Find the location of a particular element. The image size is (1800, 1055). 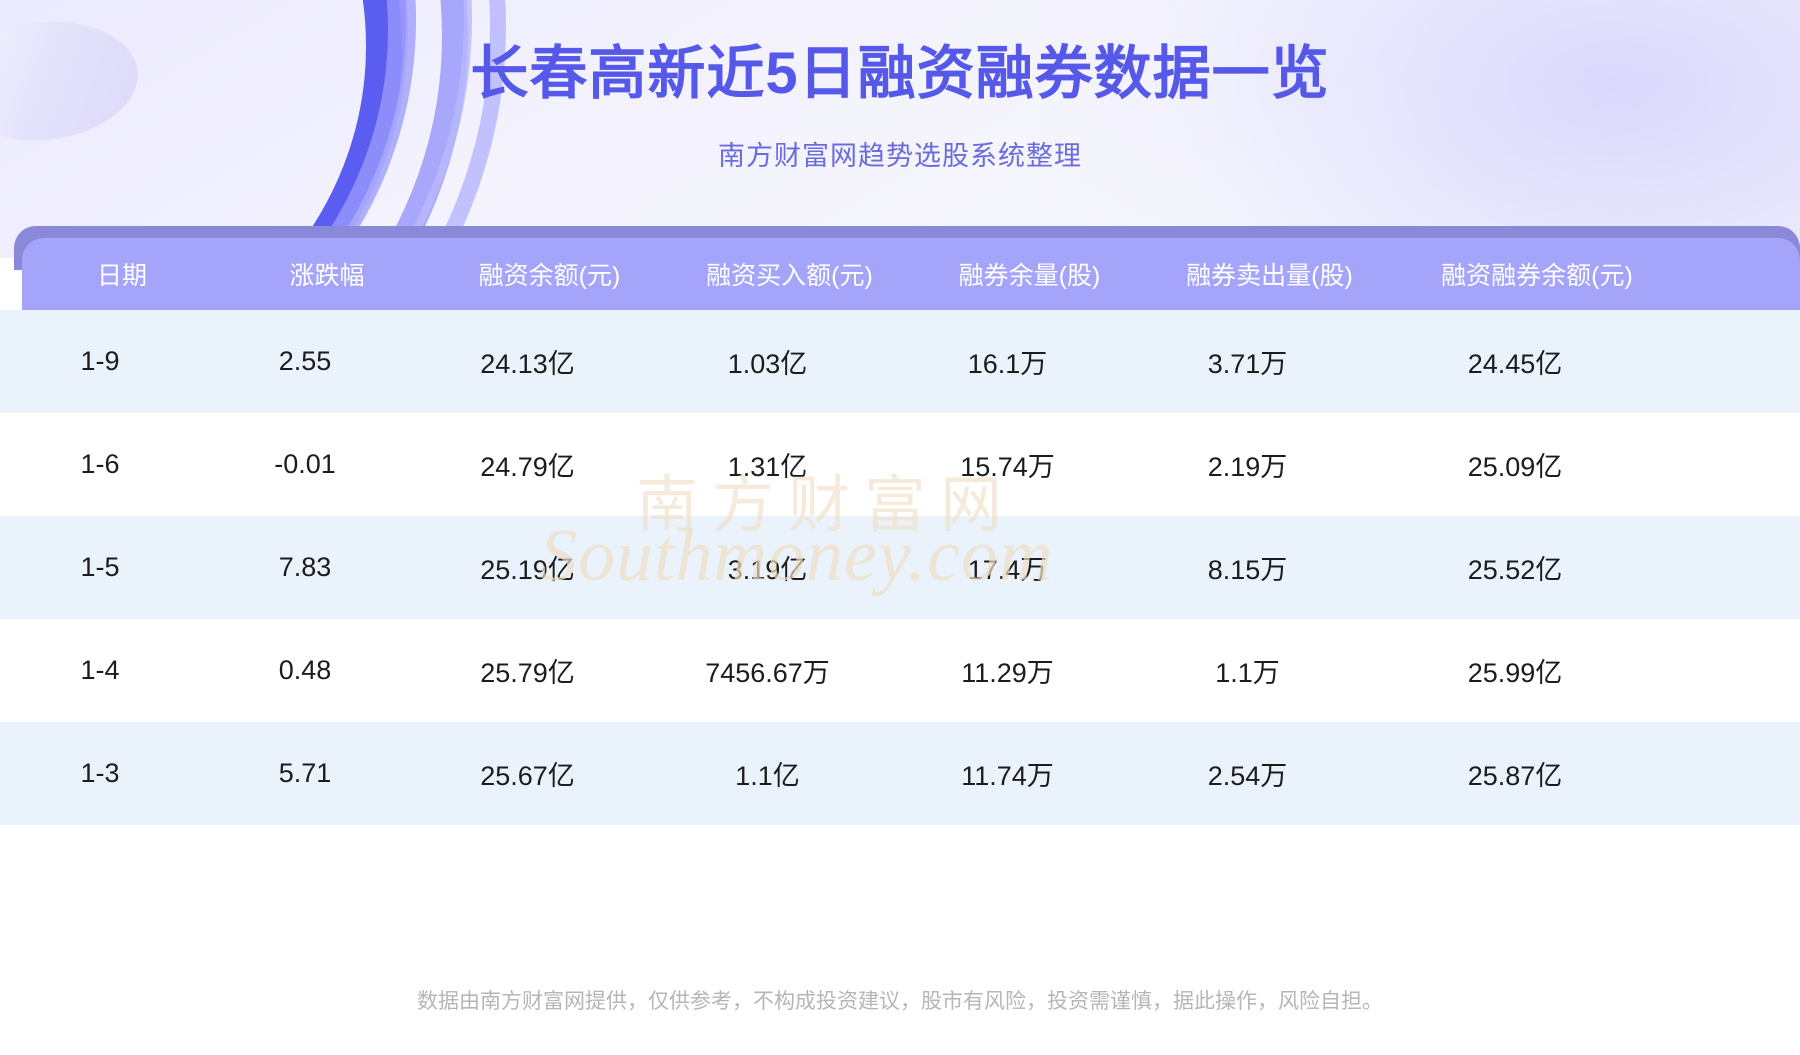

cell-short-balance: 11.74万 is located at coordinates (1007, 776).